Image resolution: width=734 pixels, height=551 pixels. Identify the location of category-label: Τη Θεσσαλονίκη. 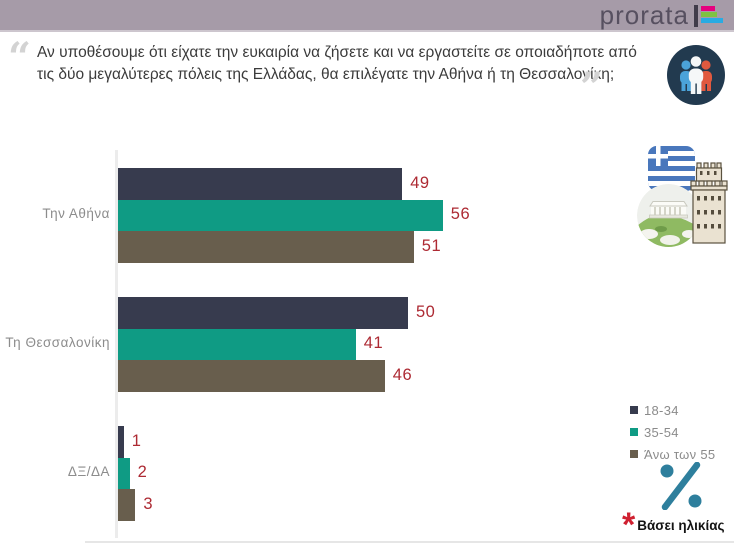
(57, 343).